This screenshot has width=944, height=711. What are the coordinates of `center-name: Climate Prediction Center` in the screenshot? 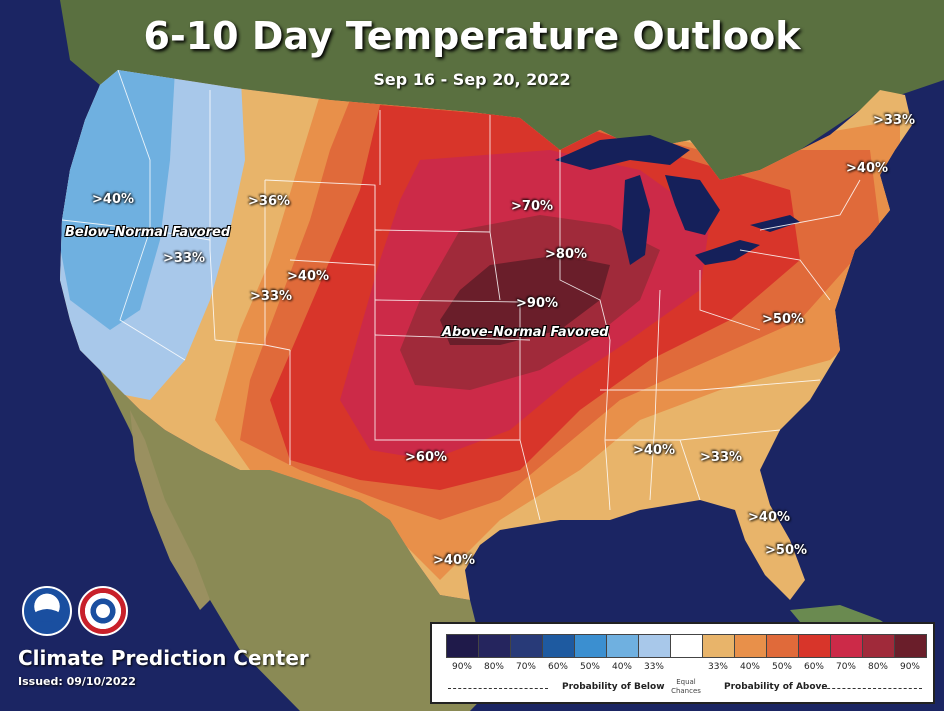 It's located at (163, 658).